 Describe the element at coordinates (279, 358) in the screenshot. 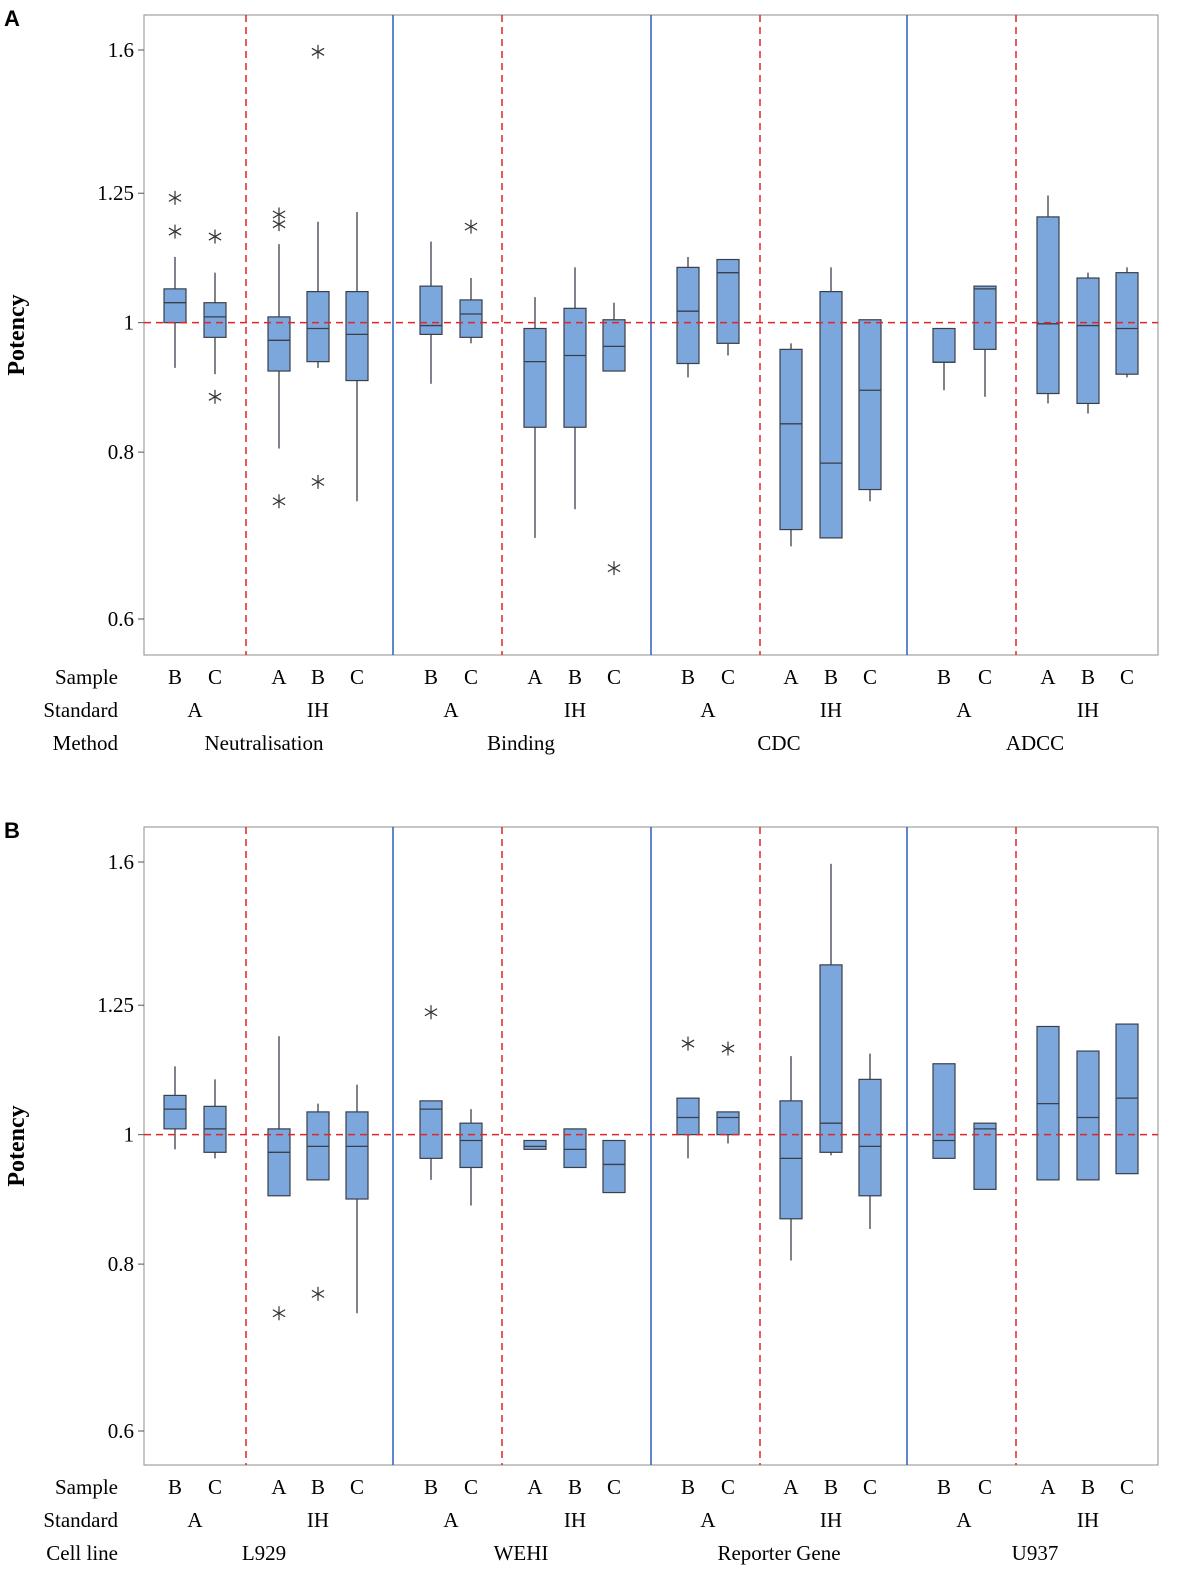

I see `box-neutralisation-ih-a` at that location.